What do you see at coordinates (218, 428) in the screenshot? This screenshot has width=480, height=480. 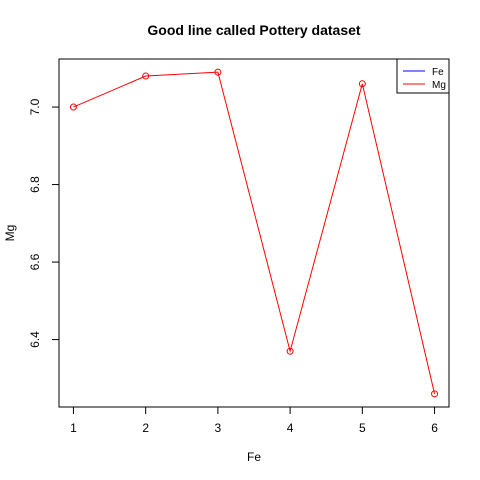 I see `x-tick-label: 3` at bounding box center [218, 428].